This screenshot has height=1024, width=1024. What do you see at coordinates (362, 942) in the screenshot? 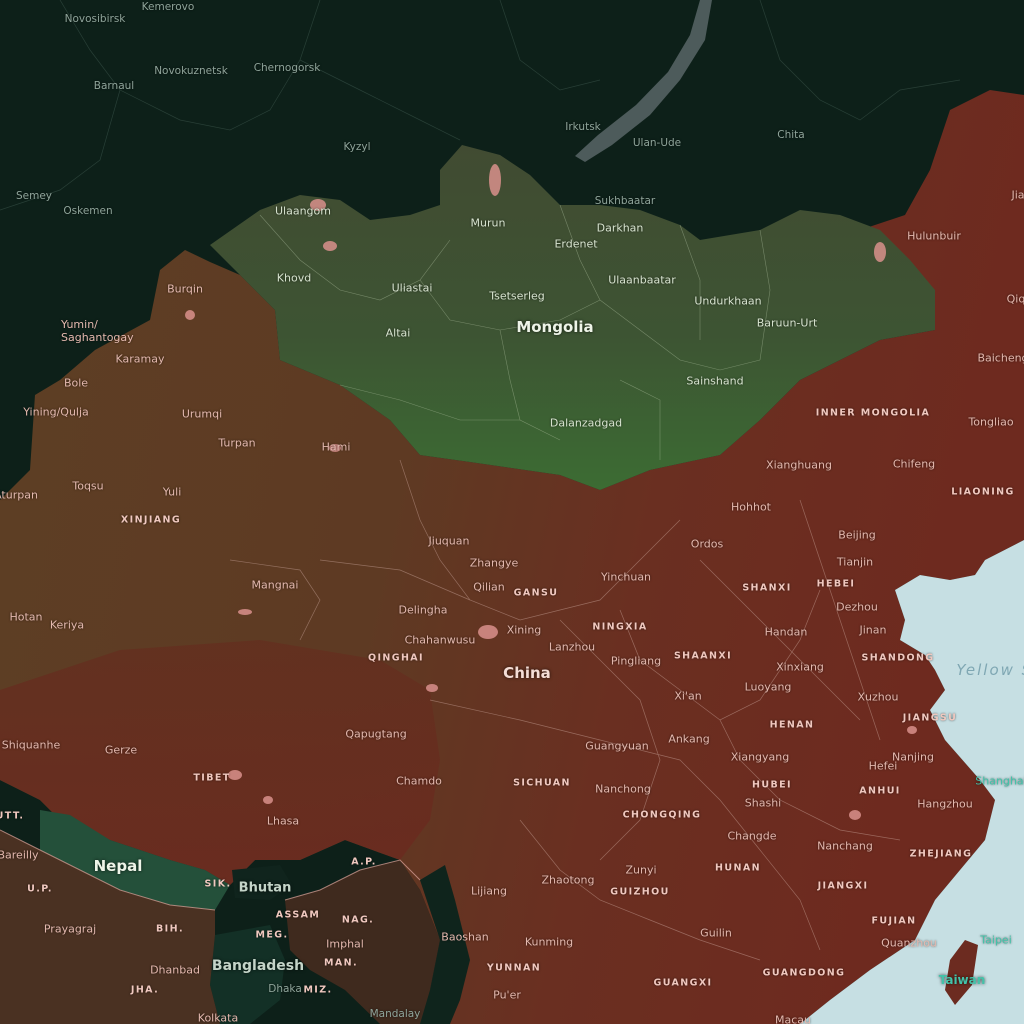
I see `northeast-india-land` at bounding box center [362, 942].